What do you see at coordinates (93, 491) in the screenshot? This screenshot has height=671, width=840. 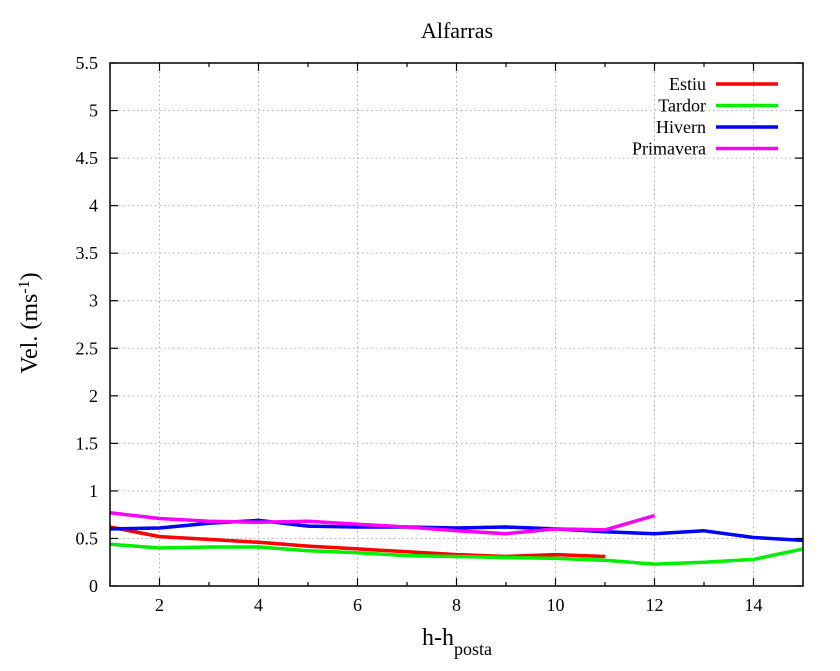 I see `y-tick-label: 1` at bounding box center [93, 491].